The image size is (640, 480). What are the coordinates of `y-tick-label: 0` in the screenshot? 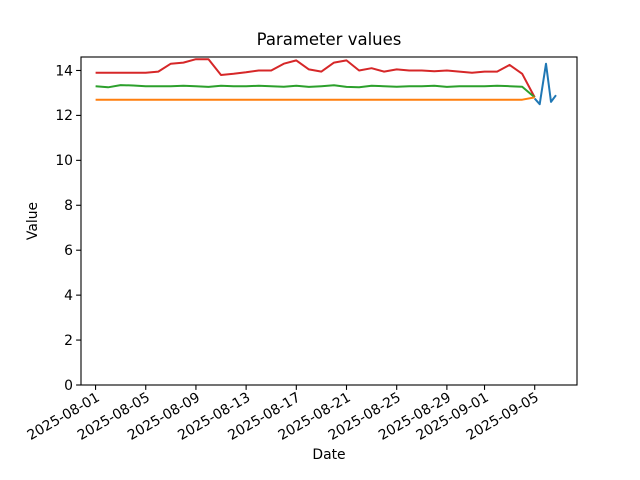 It's located at (68, 386).